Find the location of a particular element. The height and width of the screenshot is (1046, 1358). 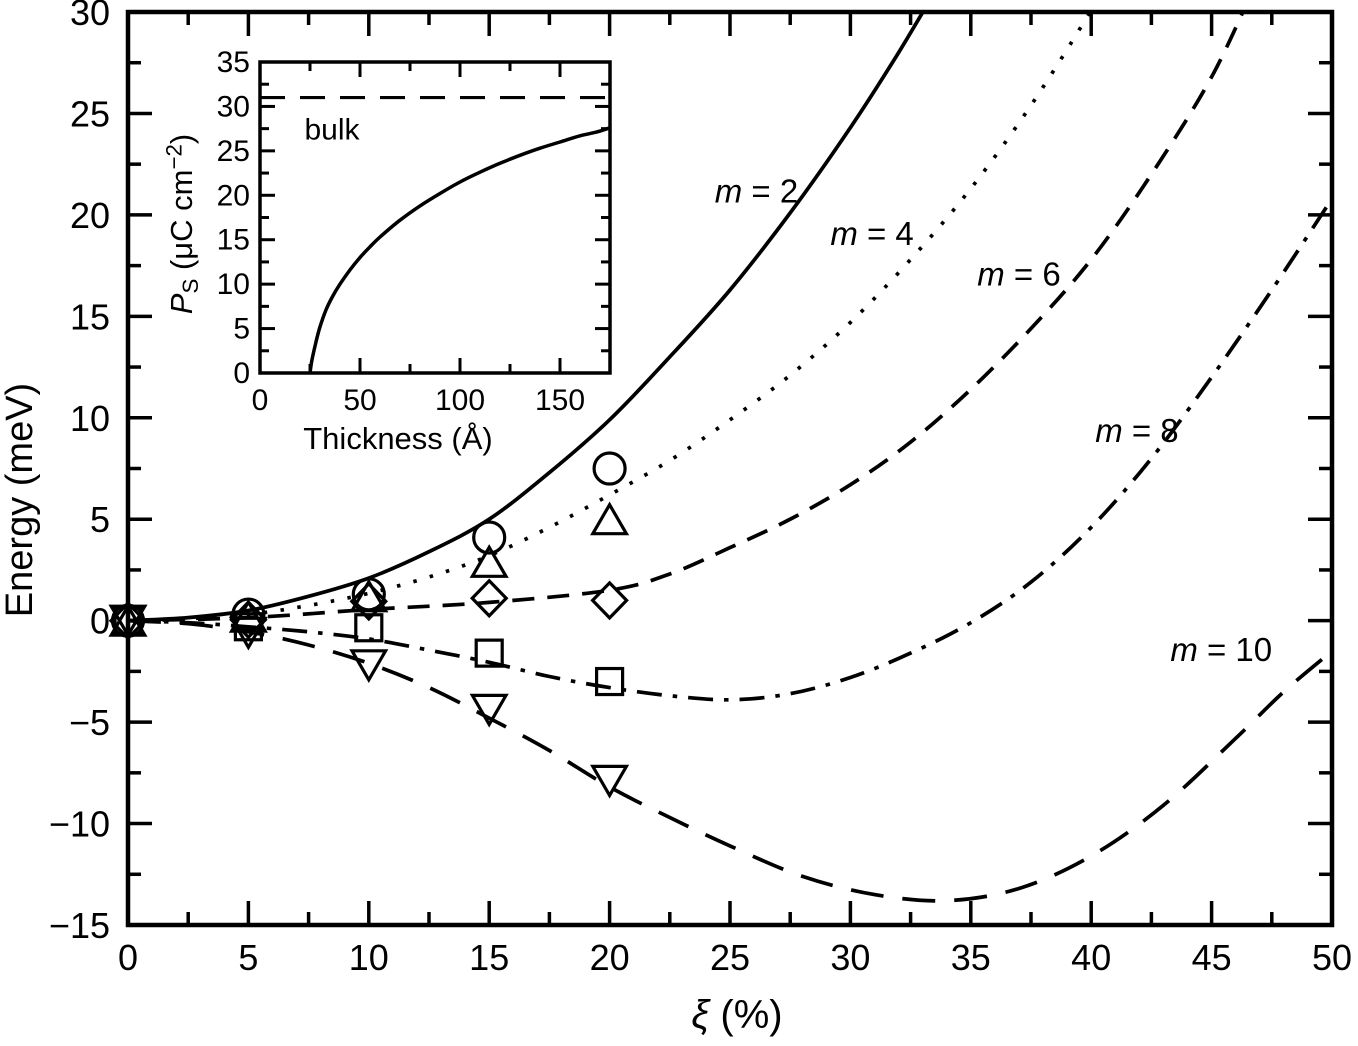

inset-y-tick-label-30: 30 is located at coordinates (233, 106).